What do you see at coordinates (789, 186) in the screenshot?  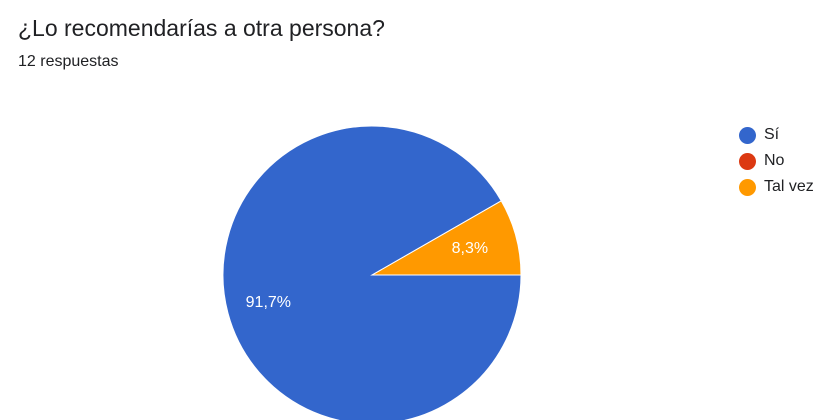 I see `legend-label: Tal vez` at bounding box center [789, 186].